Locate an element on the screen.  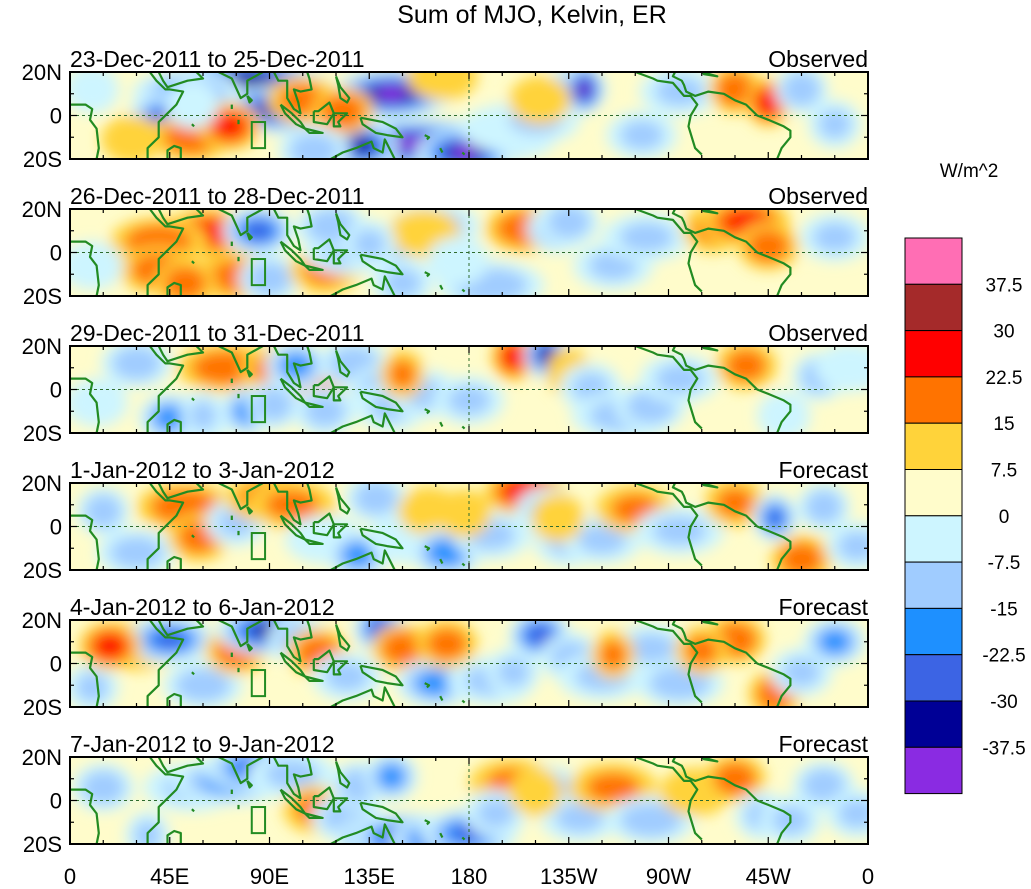
colorbar-label: -30 is located at coordinates (1003, 702).